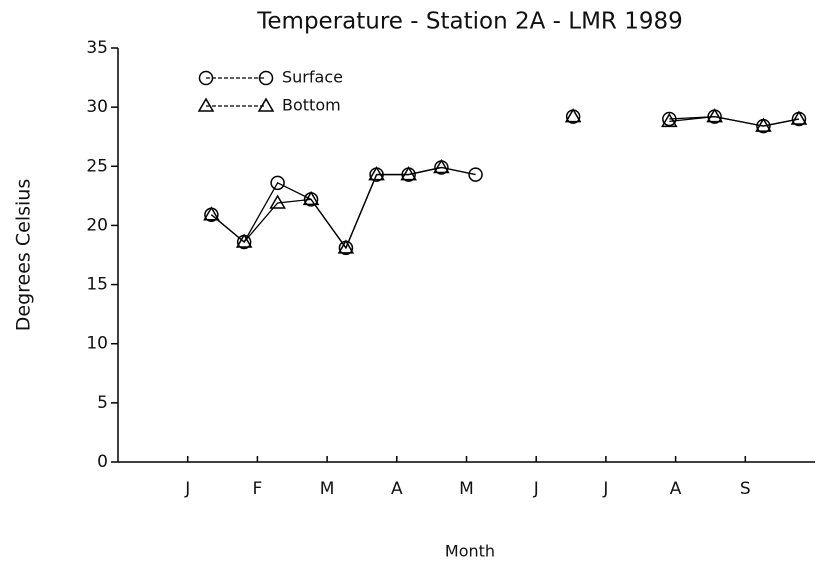 The width and height of the screenshot is (821, 569). Describe the element at coordinates (102, 403) in the screenshot. I see `y-tick-label: 5` at that location.